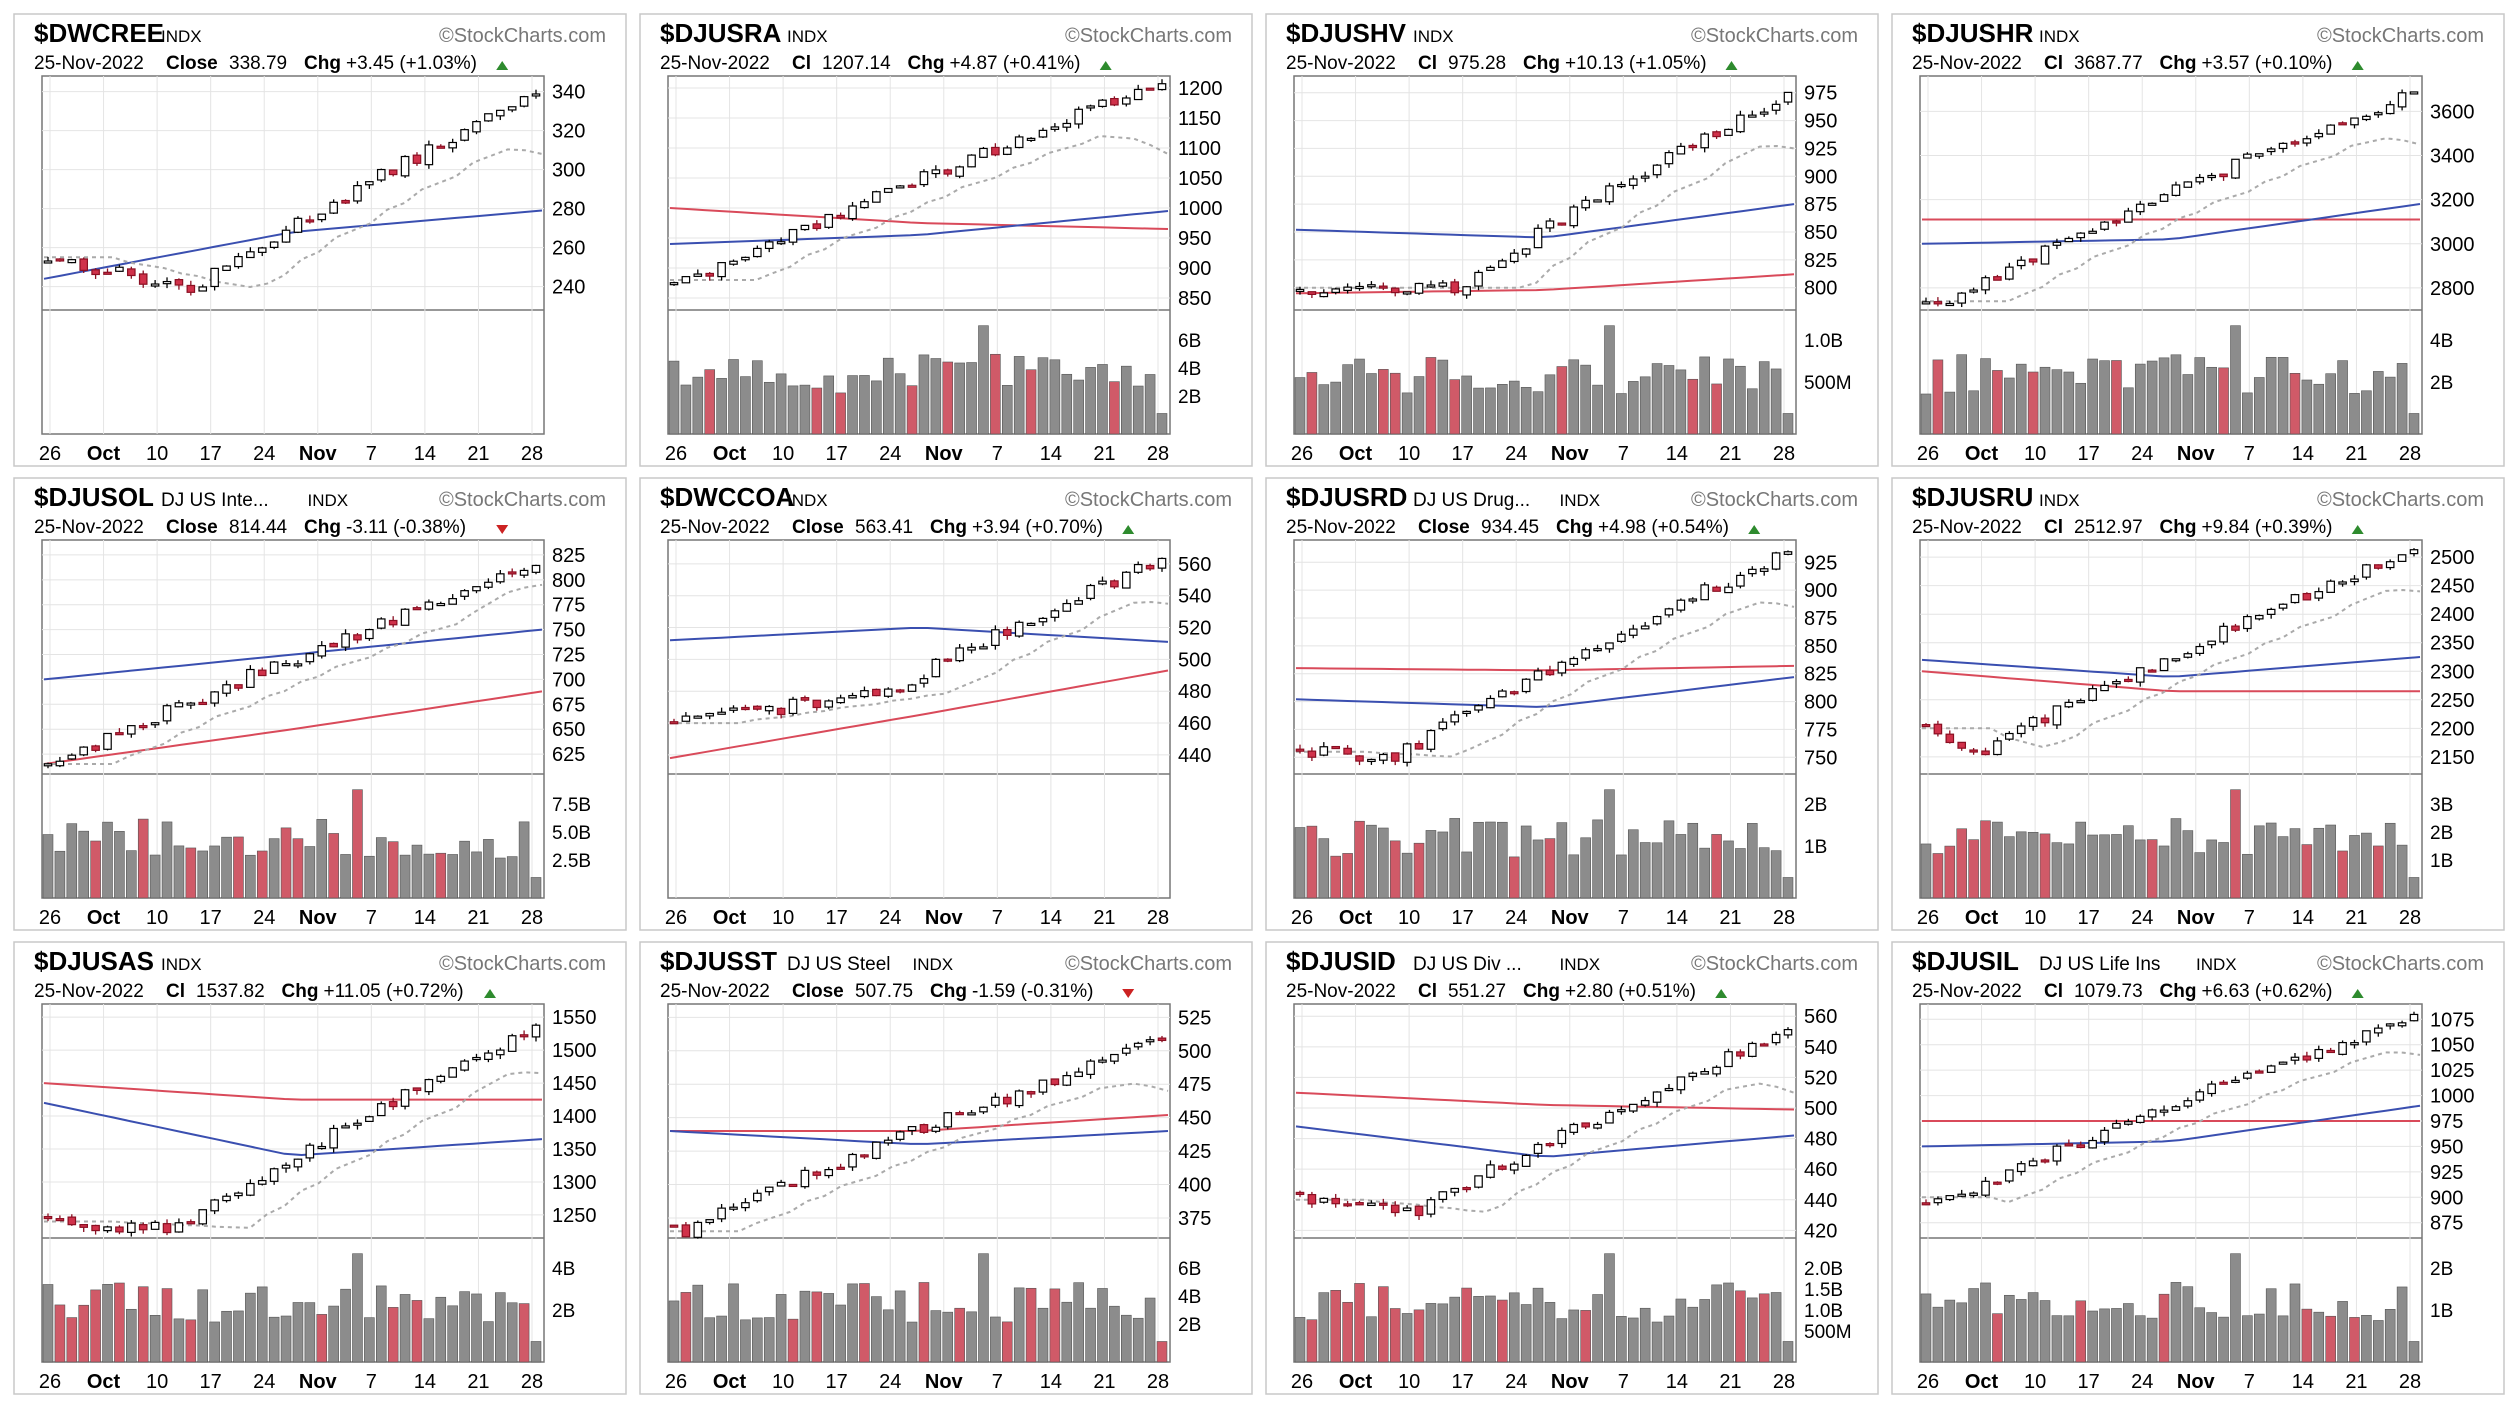 This screenshot has height=1406, width=2518. What do you see at coordinates (2171, 220) in the screenshot?
I see `moving-average-fast` at bounding box center [2171, 220].